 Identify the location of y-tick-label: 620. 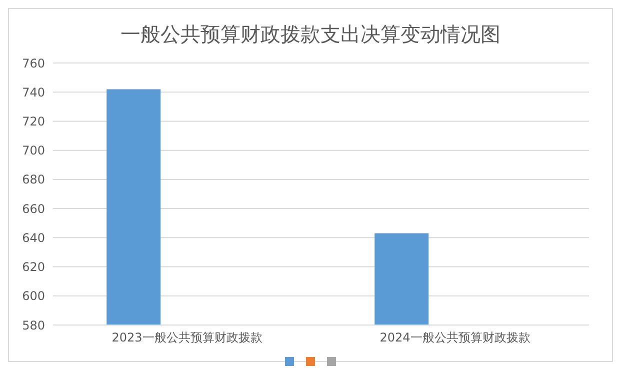
(33, 267).